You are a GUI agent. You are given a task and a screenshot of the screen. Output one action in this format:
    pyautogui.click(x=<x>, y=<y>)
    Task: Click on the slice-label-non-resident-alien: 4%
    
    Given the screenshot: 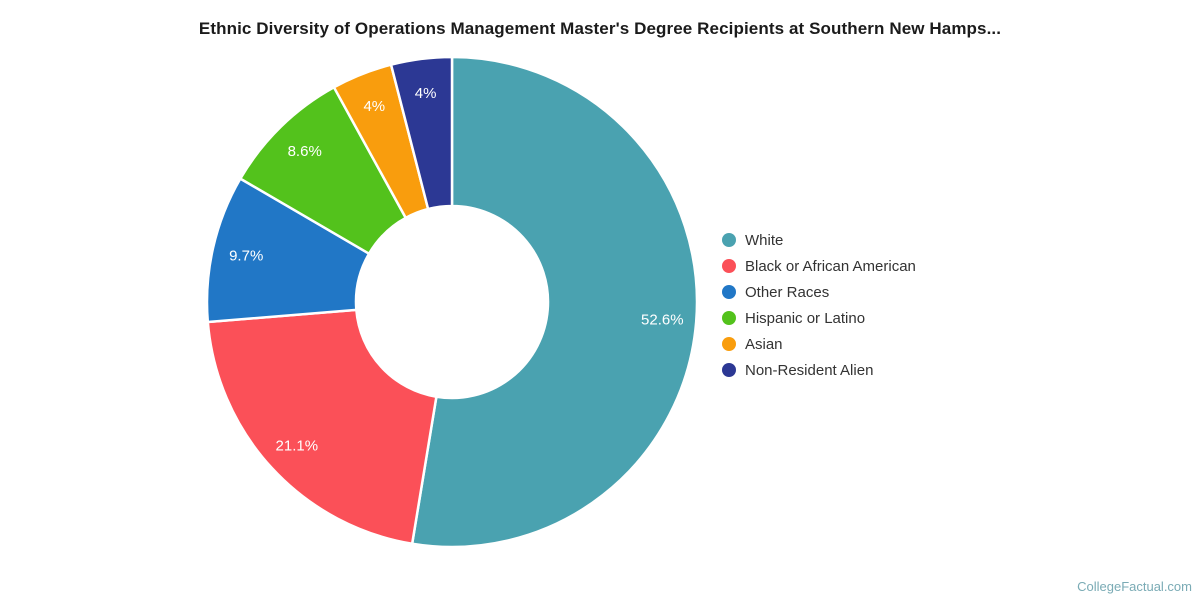 What is the action you would take?
    pyautogui.click(x=426, y=93)
    